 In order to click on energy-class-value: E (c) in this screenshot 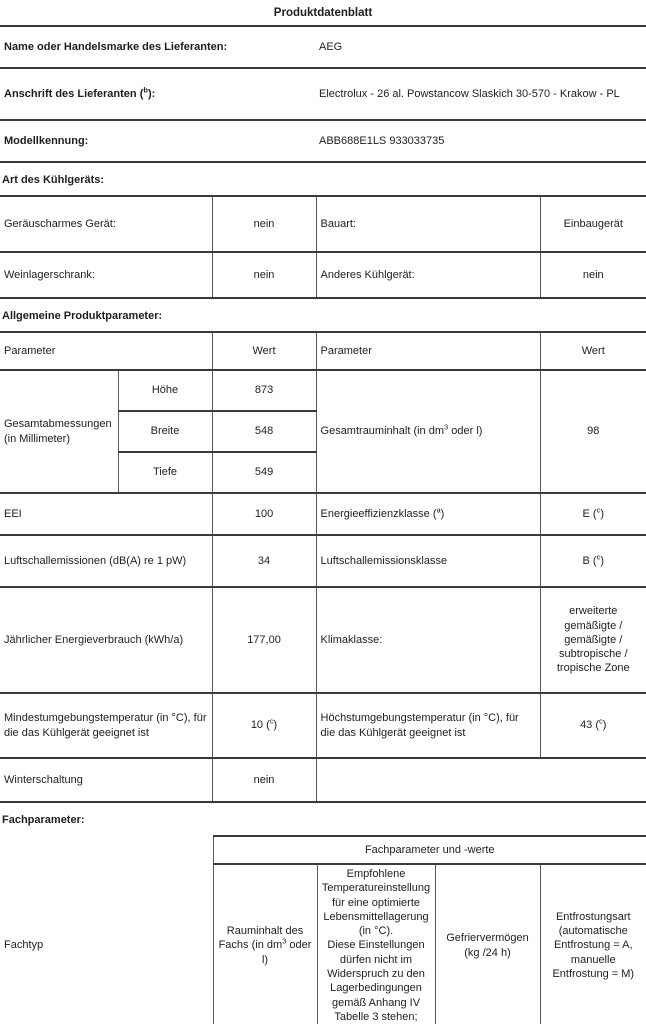, I will do `click(592, 514)`.